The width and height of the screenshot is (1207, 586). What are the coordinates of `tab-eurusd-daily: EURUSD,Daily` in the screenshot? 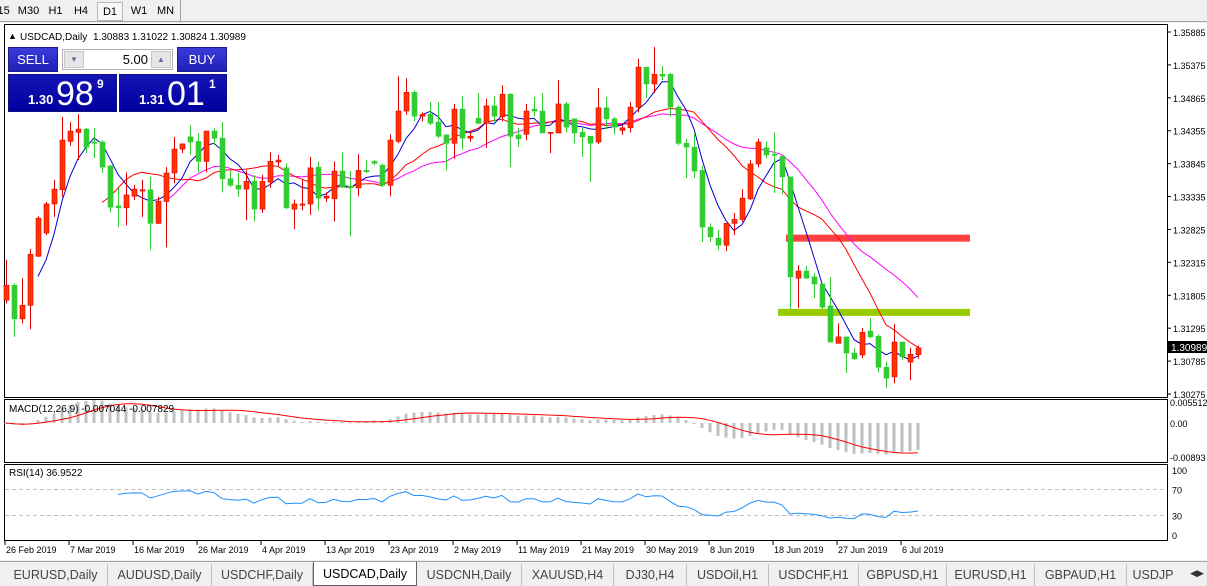 It's located at (56, 575).